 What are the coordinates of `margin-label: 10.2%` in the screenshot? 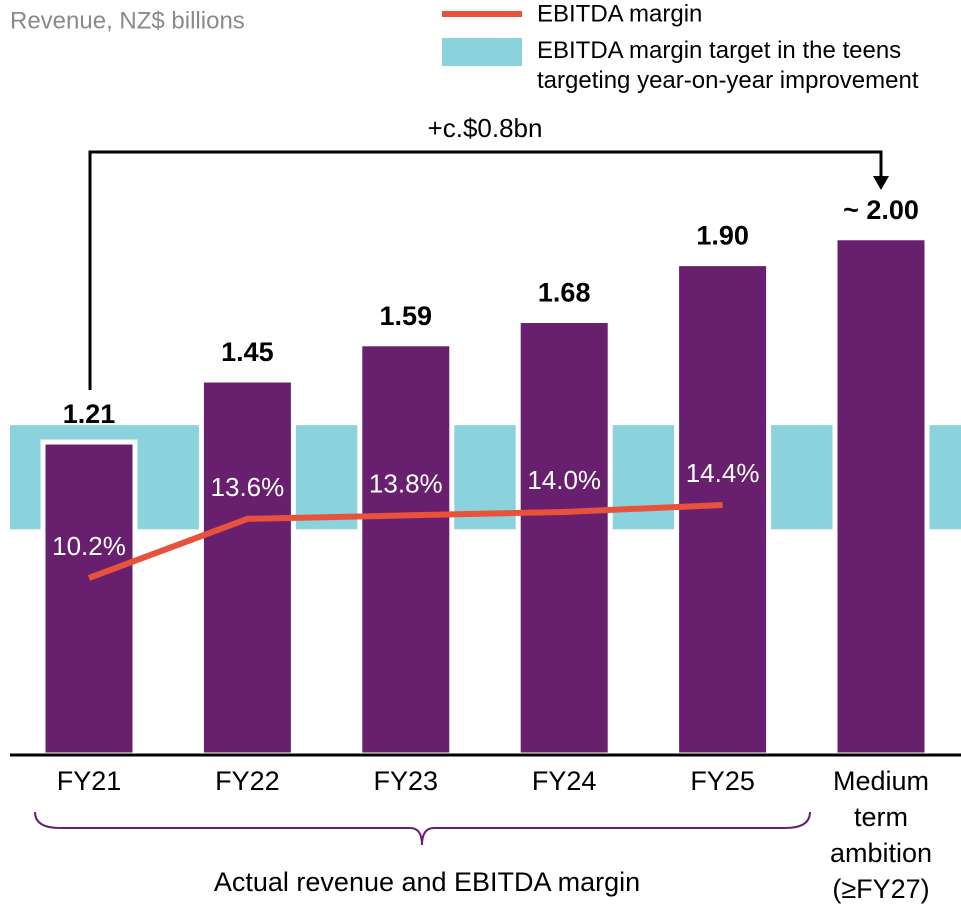 It's located at (89, 546).